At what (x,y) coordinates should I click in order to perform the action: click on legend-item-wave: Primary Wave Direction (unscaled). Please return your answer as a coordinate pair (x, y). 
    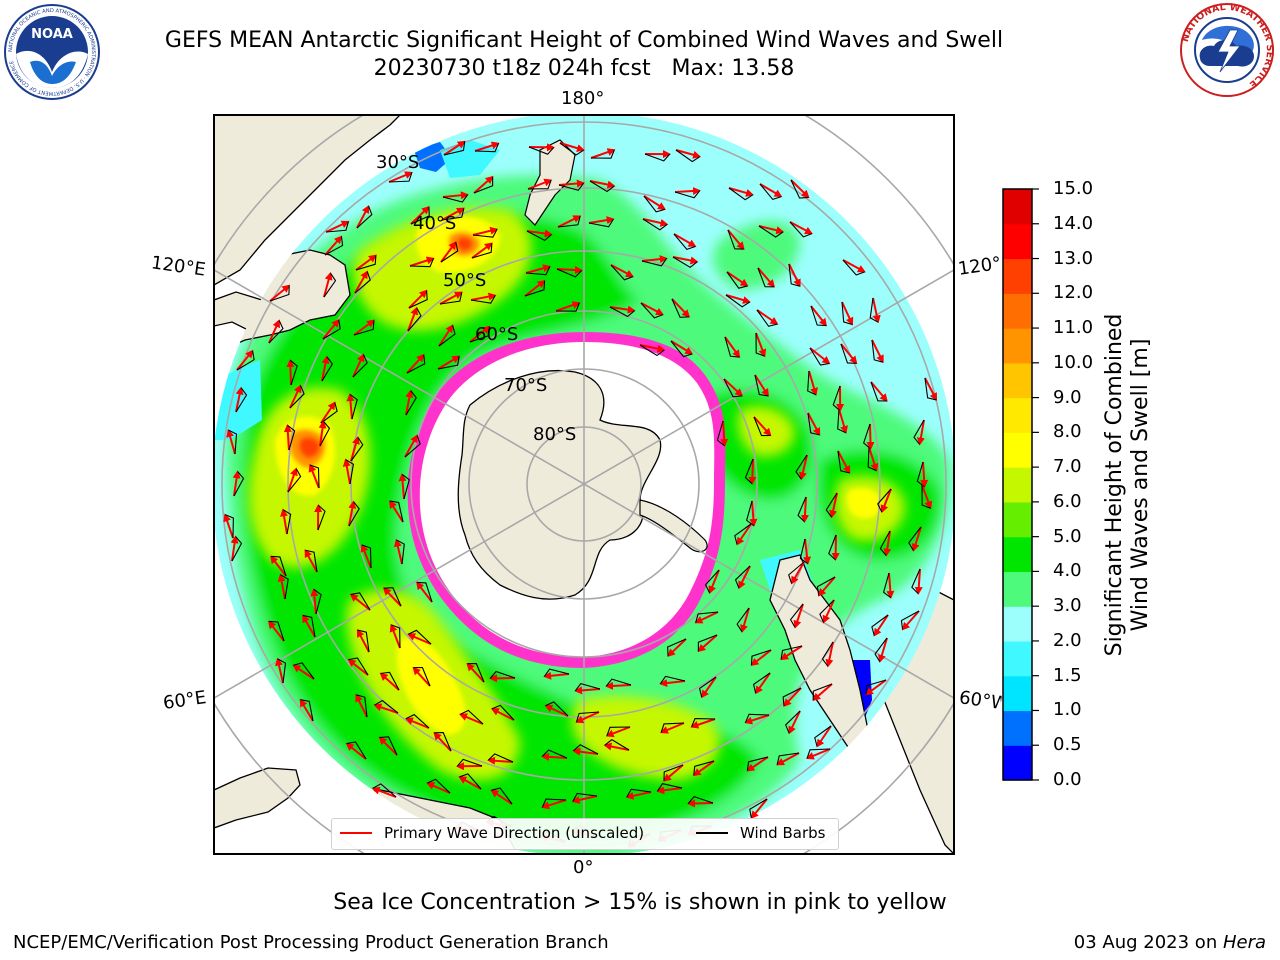
    Looking at the image, I should click on (492, 833).